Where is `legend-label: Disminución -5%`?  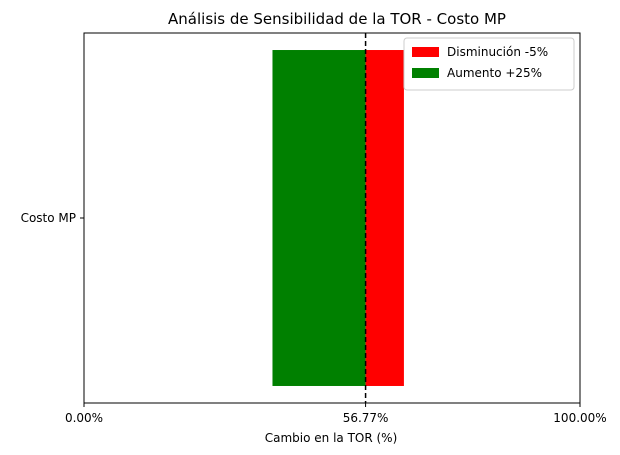 legend-label: Disminución -5% is located at coordinates (497, 52).